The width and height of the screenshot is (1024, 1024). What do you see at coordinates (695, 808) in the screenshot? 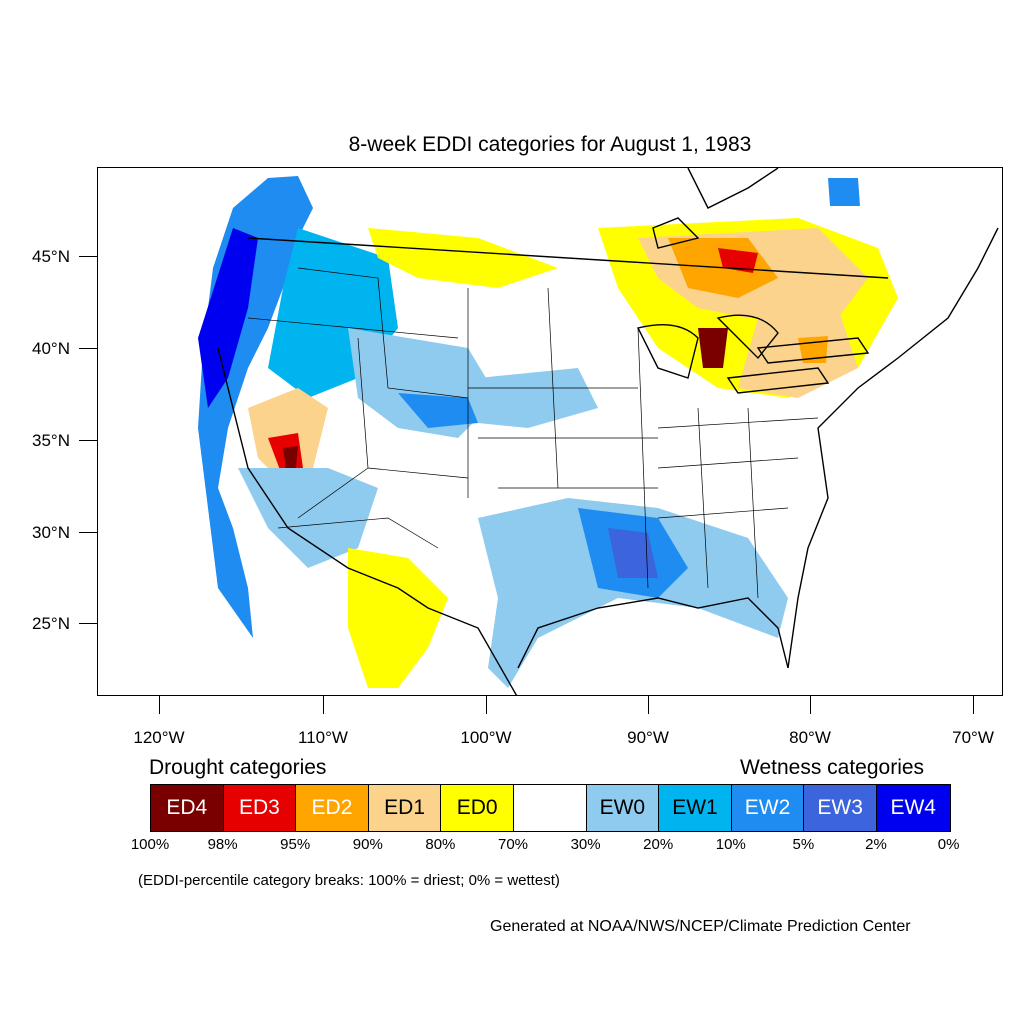
I see `legend-cell: EW1` at bounding box center [695, 808].